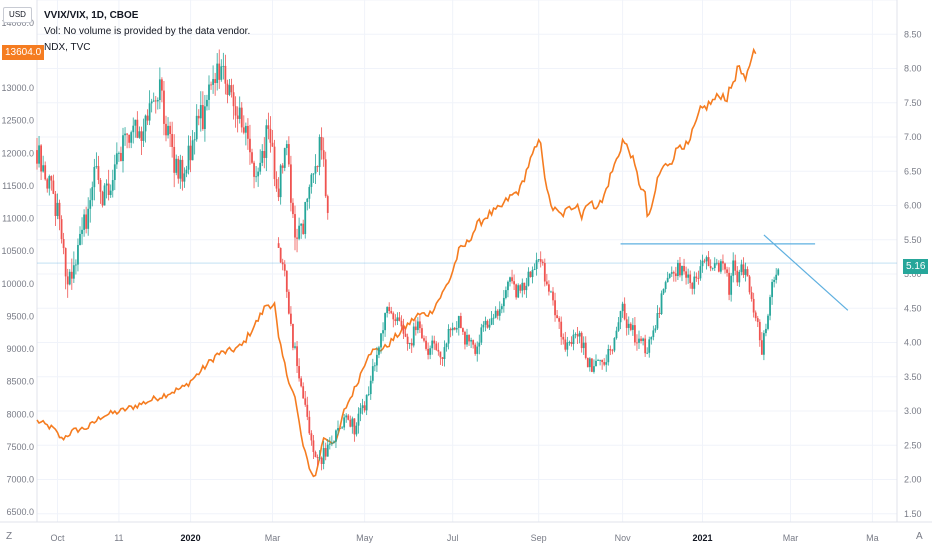 The image size is (932, 555). What do you see at coordinates (913, 343) in the screenshot?
I see `right-axis-tick: 4.00` at bounding box center [913, 343].